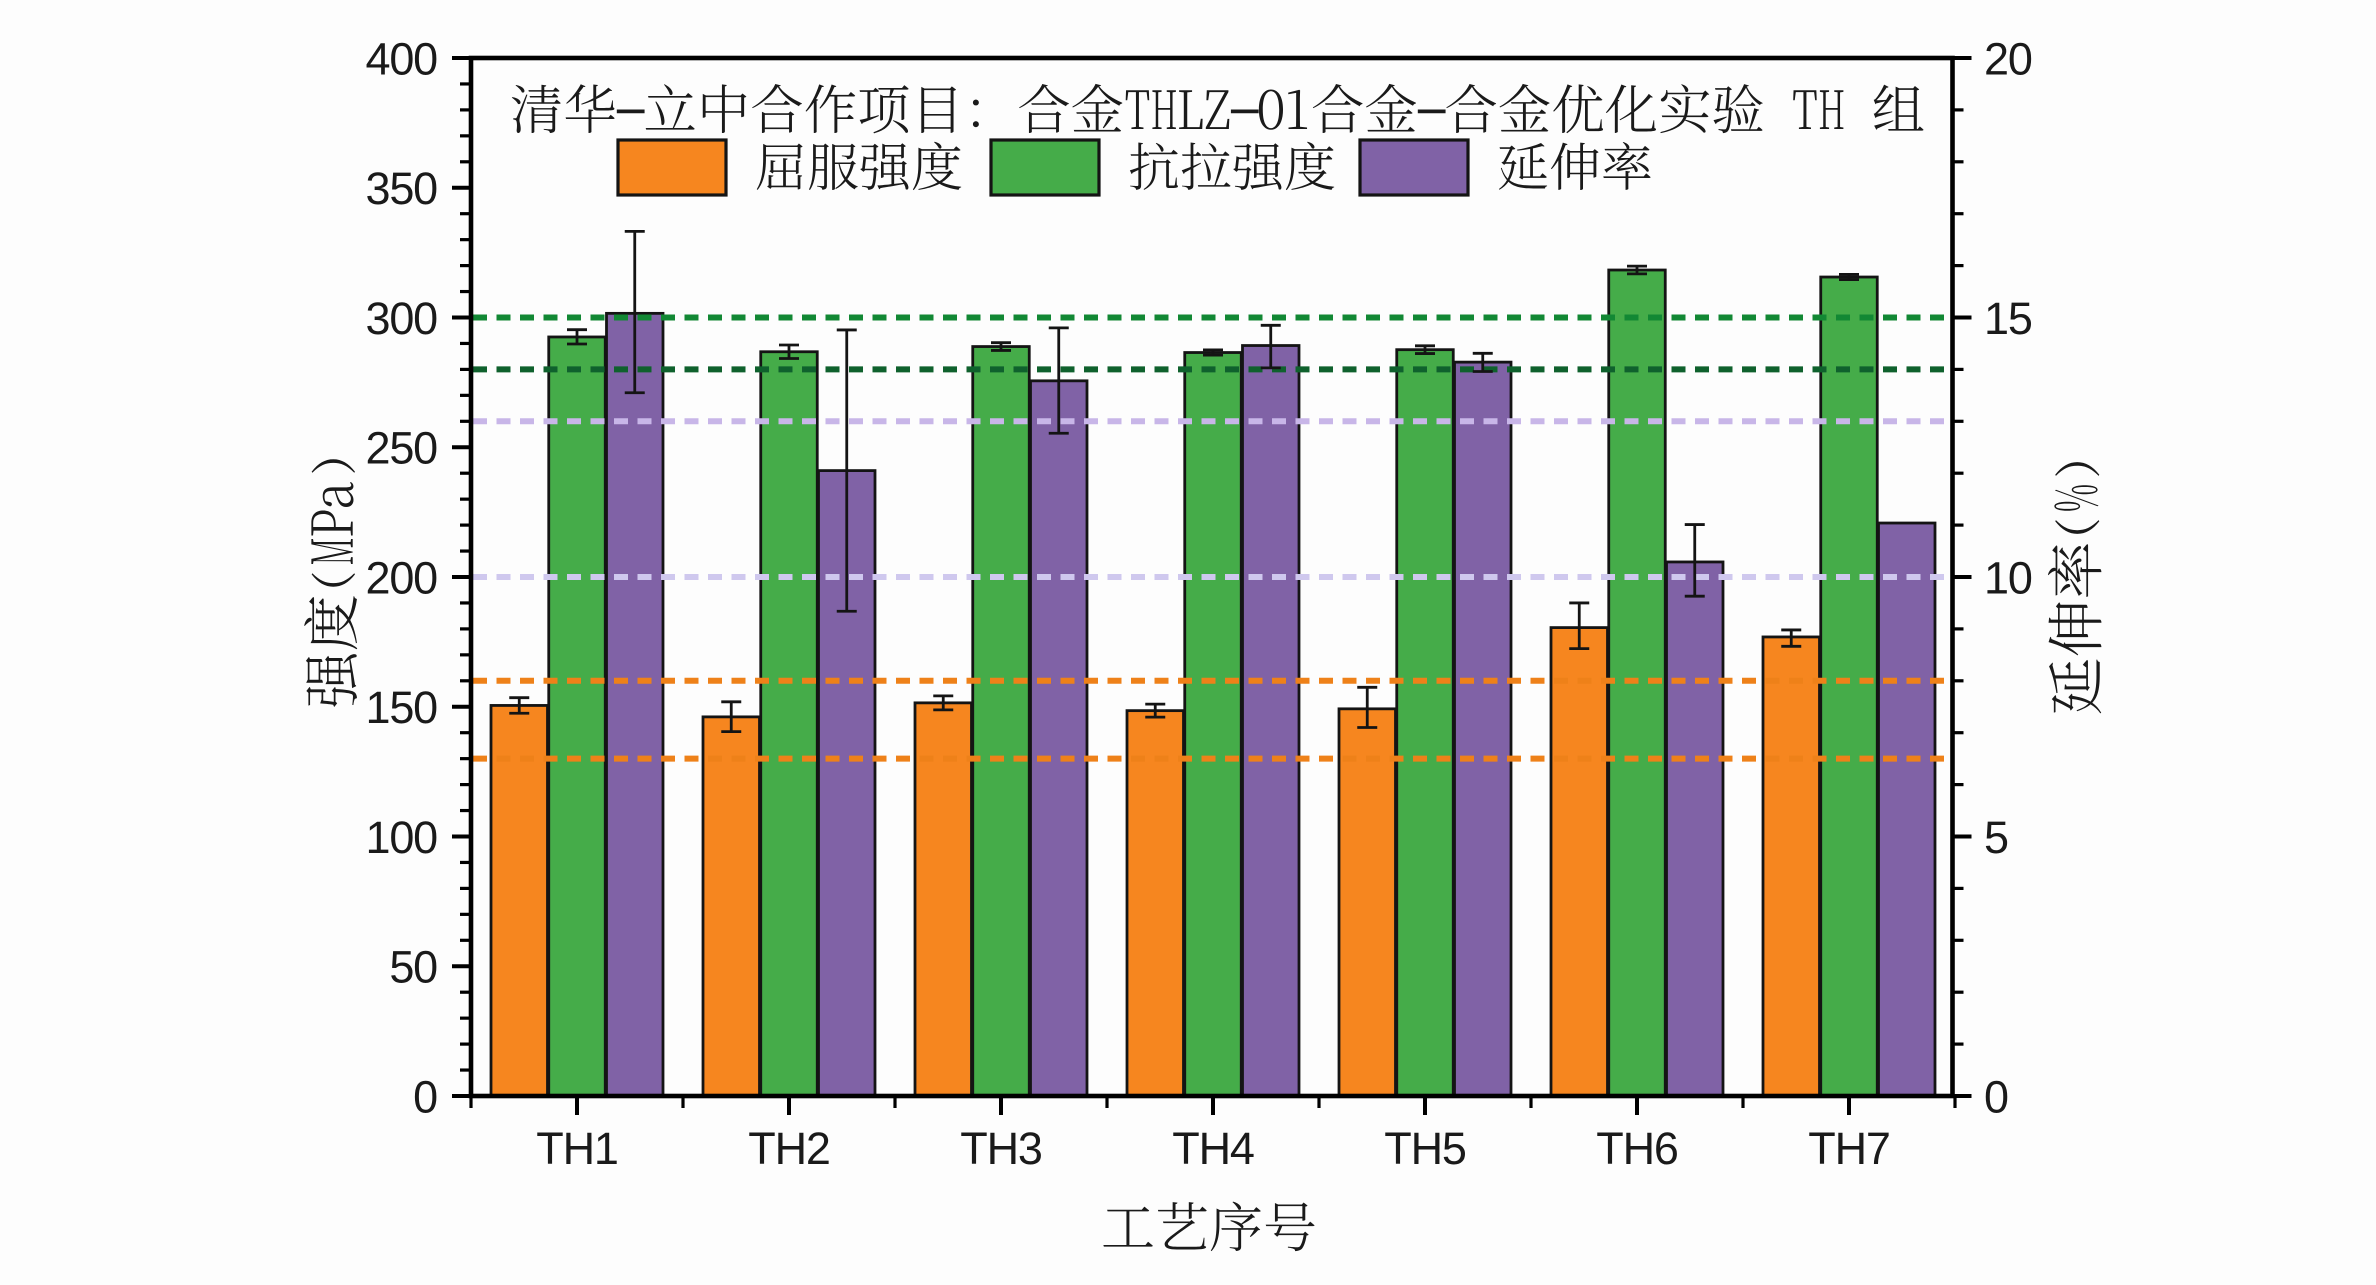 The image size is (2376, 1285). What do you see at coordinates (402, 707) in the screenshot?
I see `svg-text: 150` at bounding box center [402, 707].